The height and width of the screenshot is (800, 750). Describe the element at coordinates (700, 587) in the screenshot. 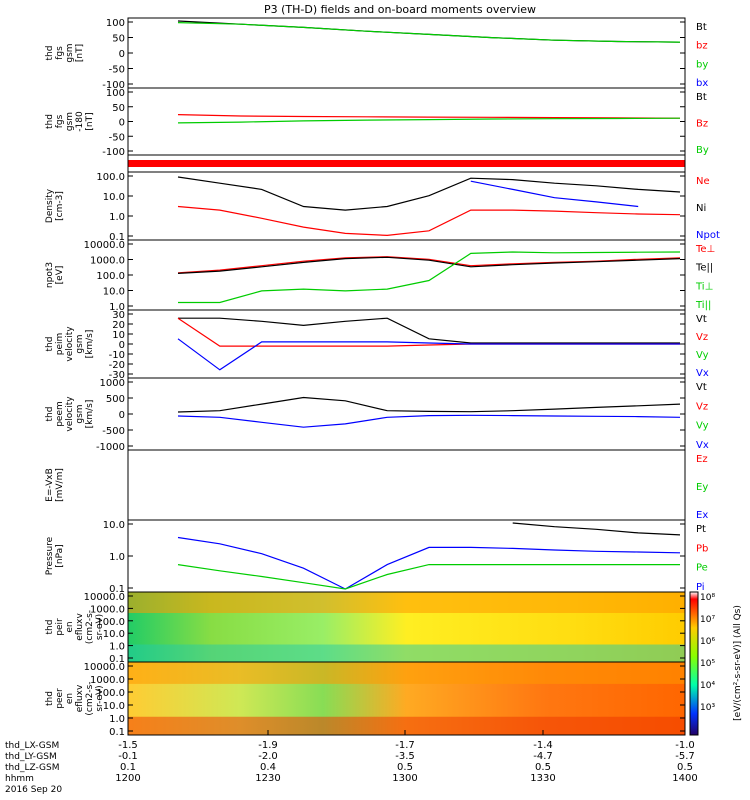

I see `legend-Pi: Pi` at that location.